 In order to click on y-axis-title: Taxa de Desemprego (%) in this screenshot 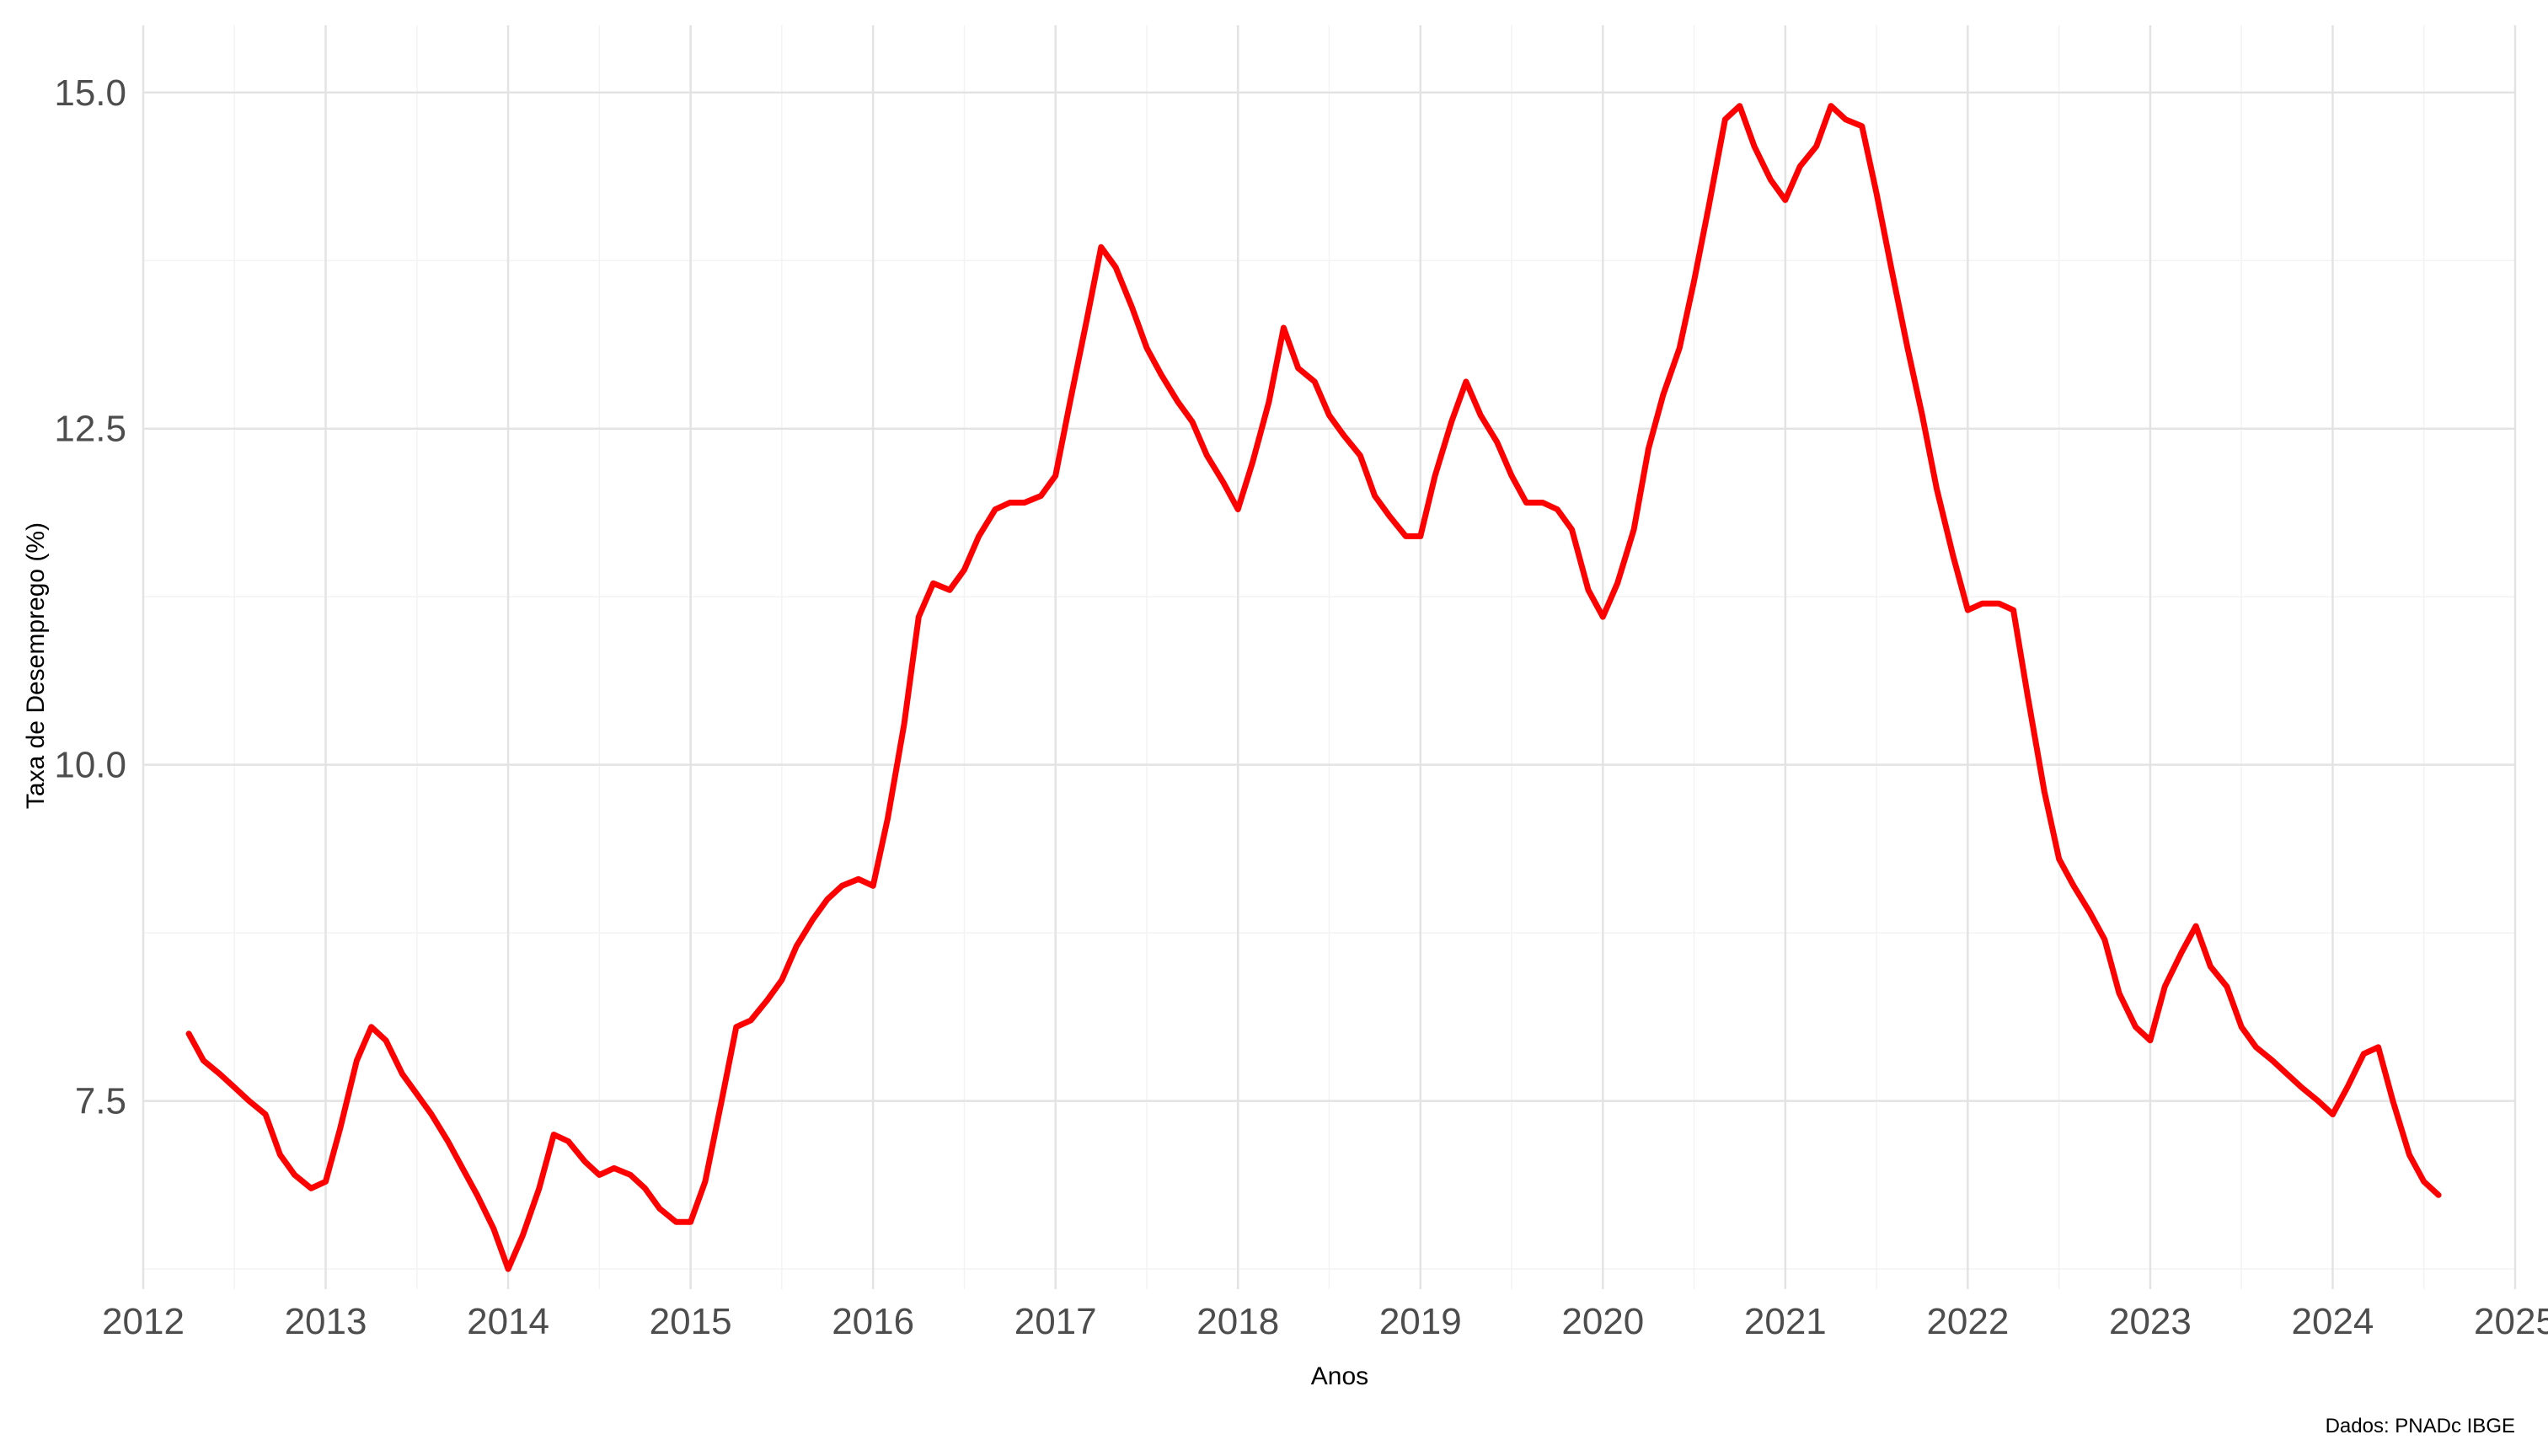, I will do `click(36, 665)`.